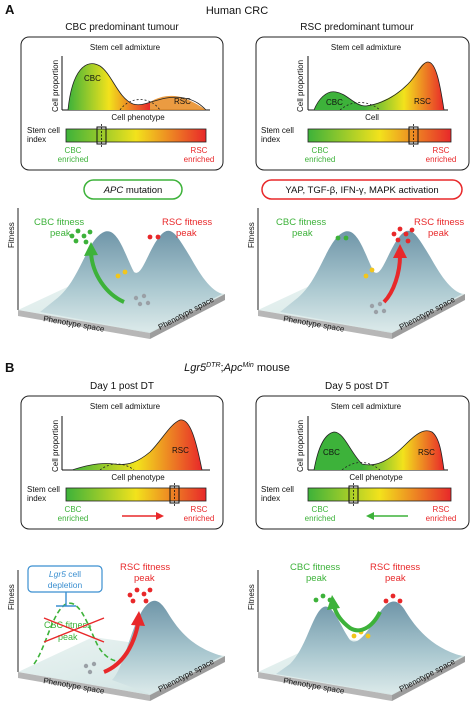  Describe the element at coordinates (68, 637) in the screenshot. I see `b-left-cbc-peak-2: peak` at that location.